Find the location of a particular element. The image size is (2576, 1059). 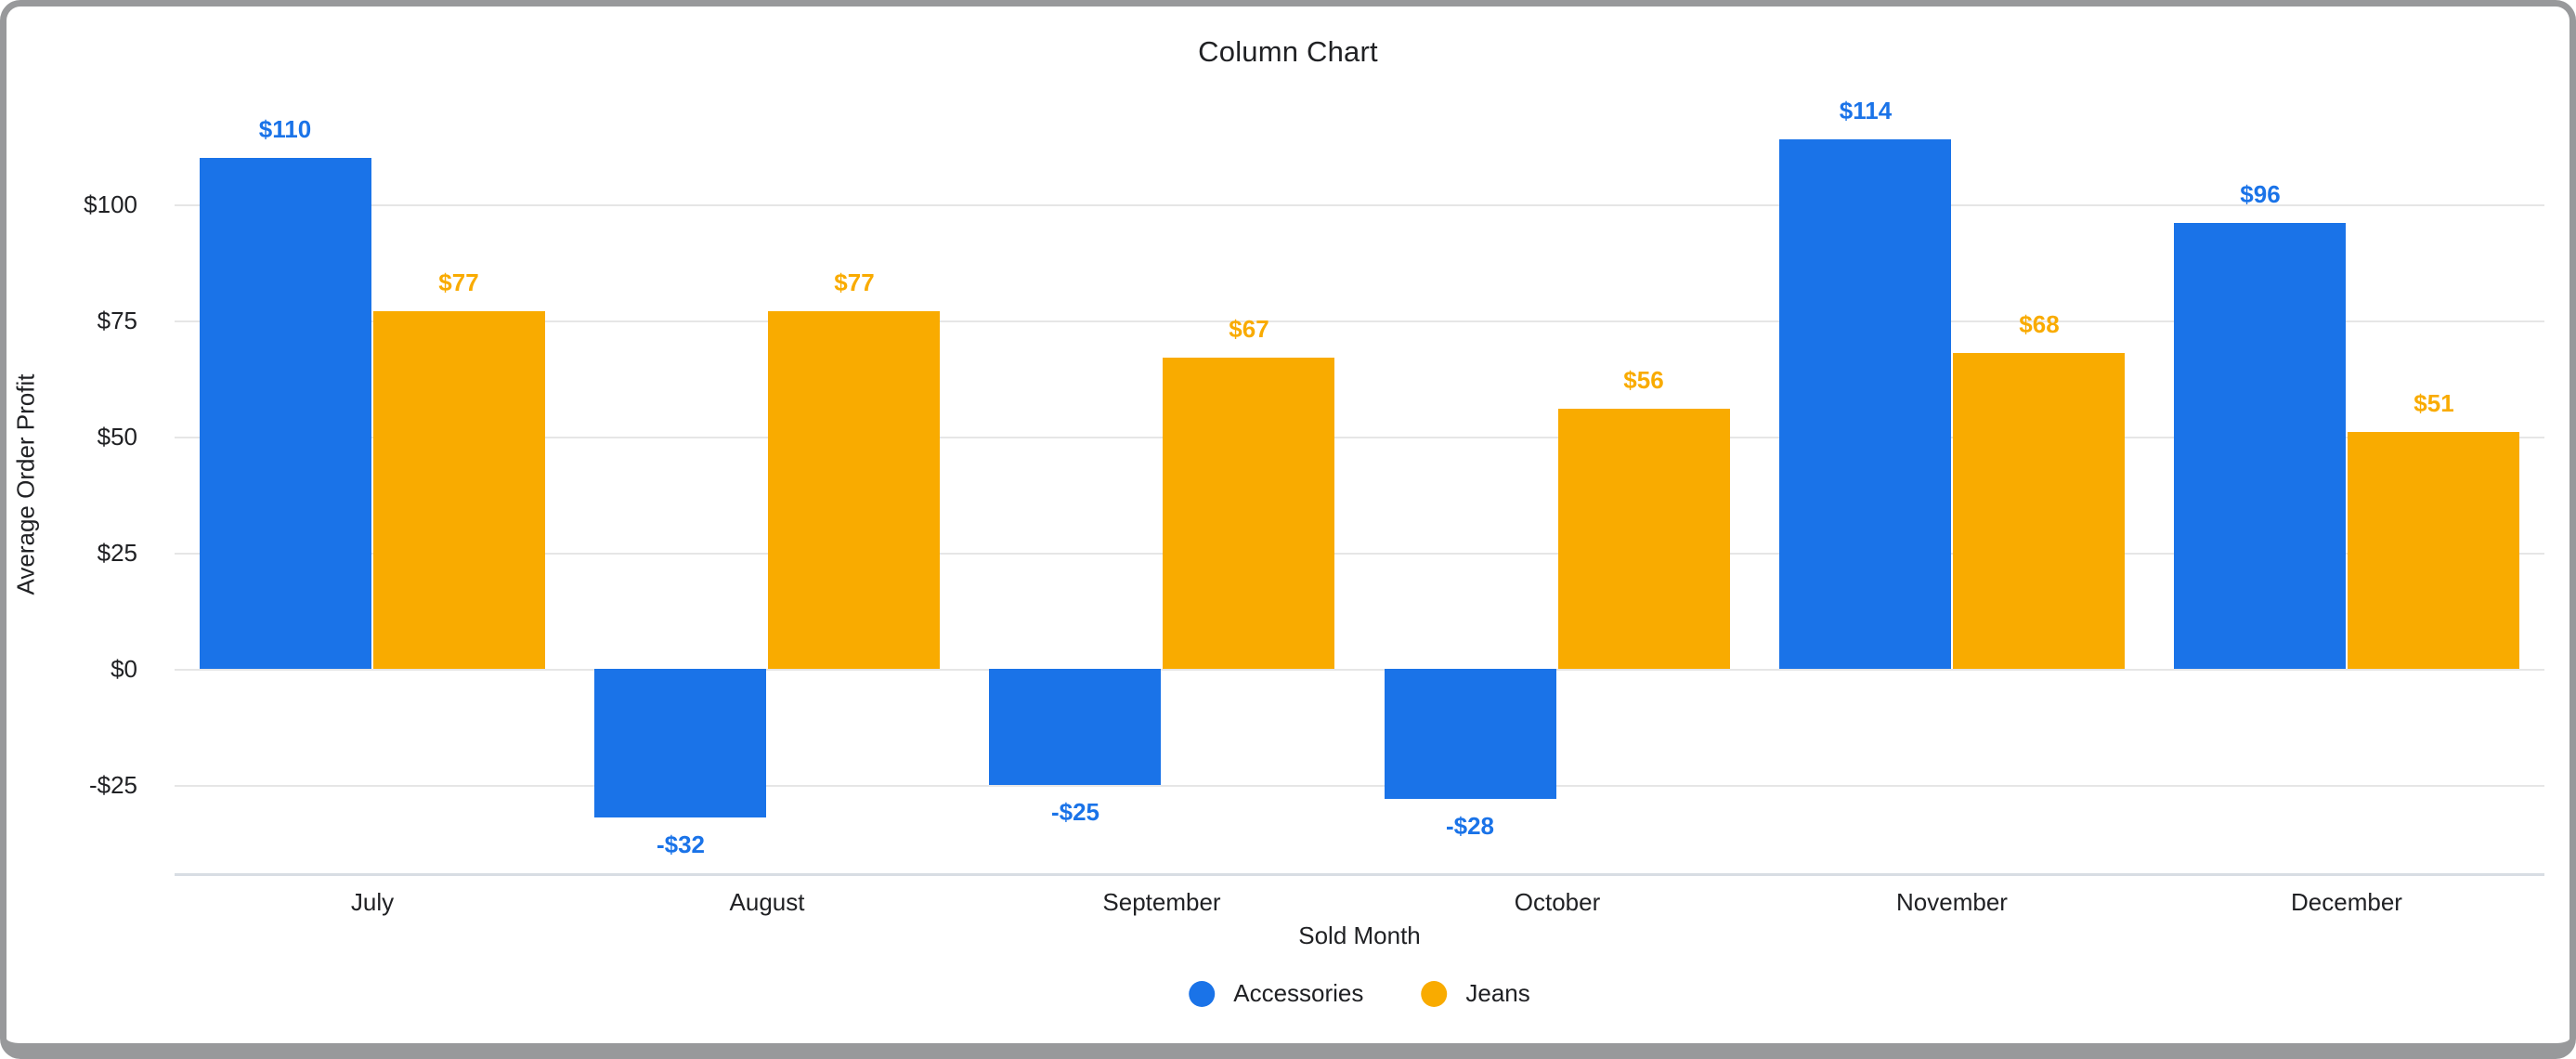

bar-accessories-july is located at coordinates (285, 413).